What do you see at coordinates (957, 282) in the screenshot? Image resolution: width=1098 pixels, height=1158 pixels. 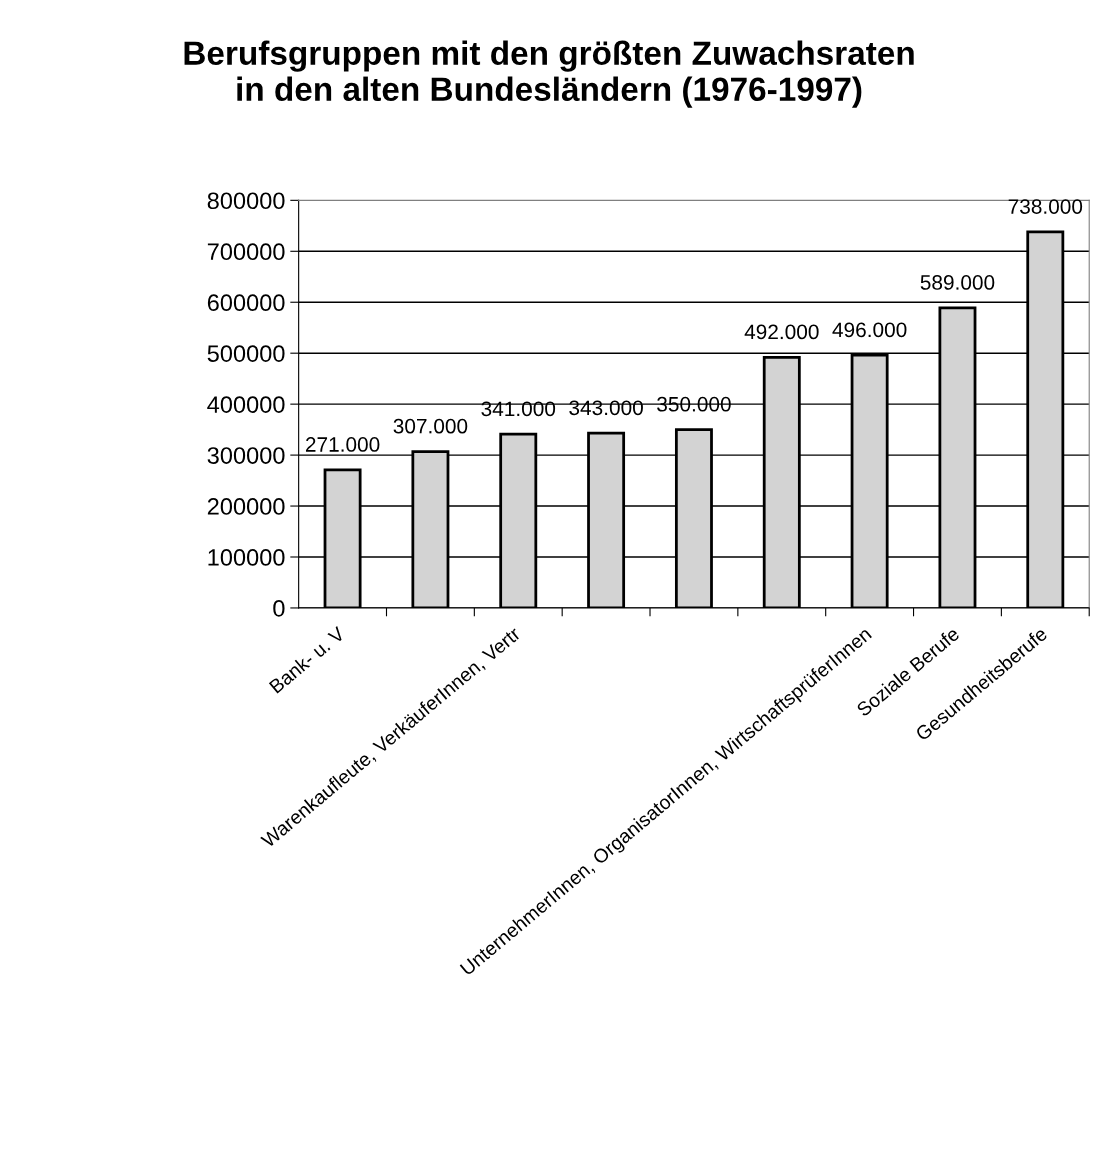 I see `data-label: 589.000` at bounding box center [957, 282].